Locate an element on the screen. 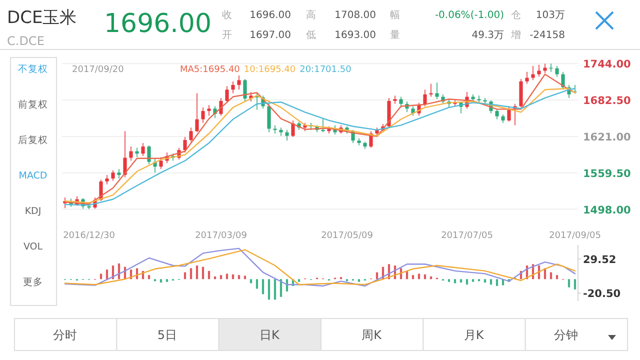 The width and height of the screenshot is (640, 360). text: 20:1701.50 is located at coordinates (326, 70).